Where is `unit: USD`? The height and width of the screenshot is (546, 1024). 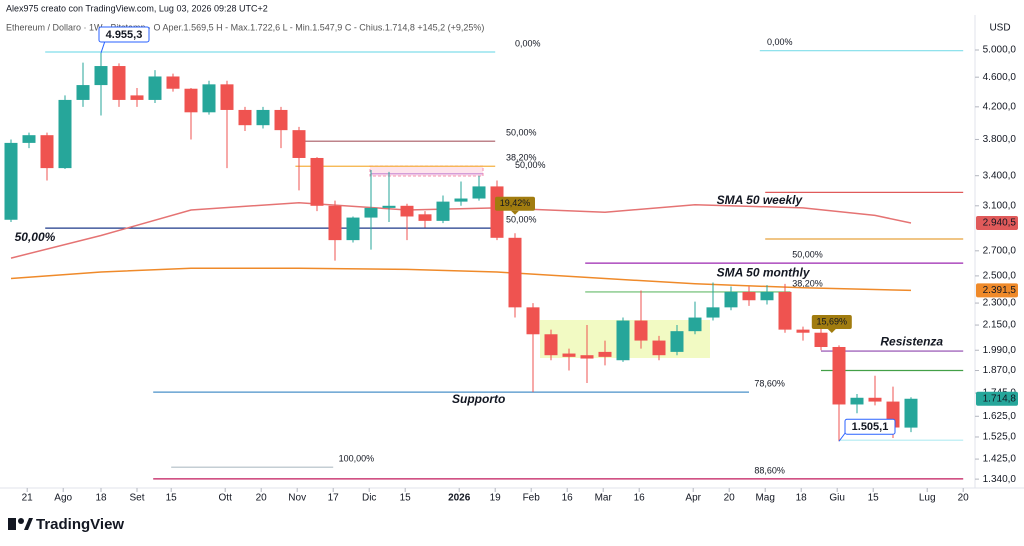
unit: USD is located at coordinates (999, 28).